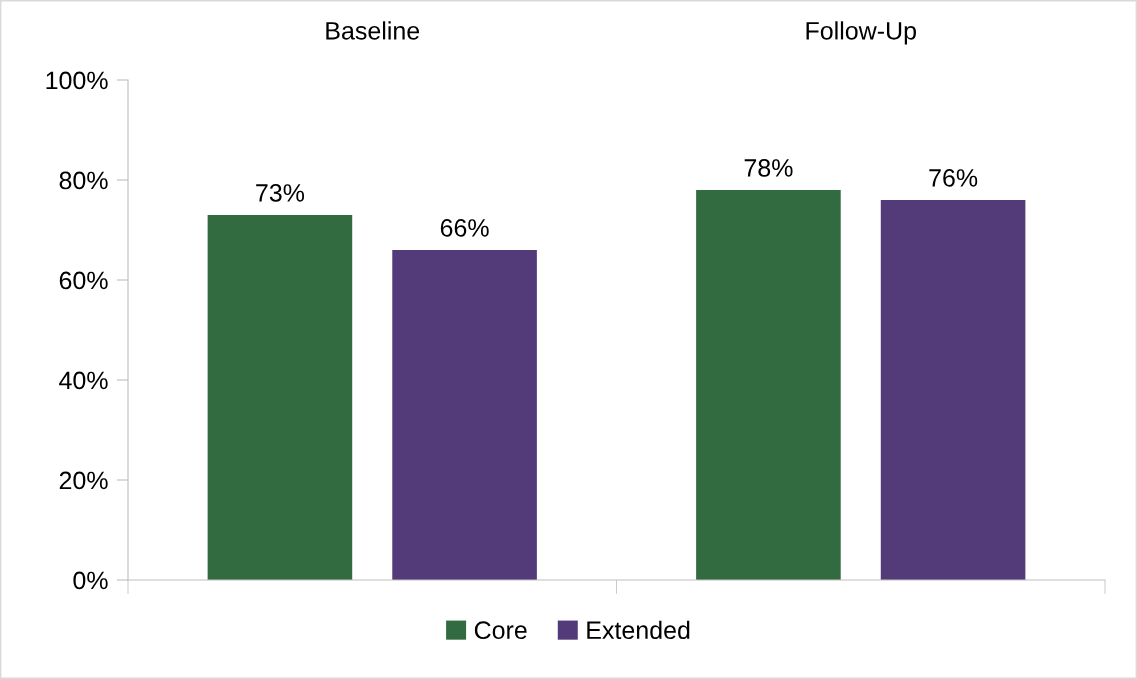  What do you see at coordinates (464, 228) in the screenshot?
I see `data-label: 66%` at bounding box center [464, 228].